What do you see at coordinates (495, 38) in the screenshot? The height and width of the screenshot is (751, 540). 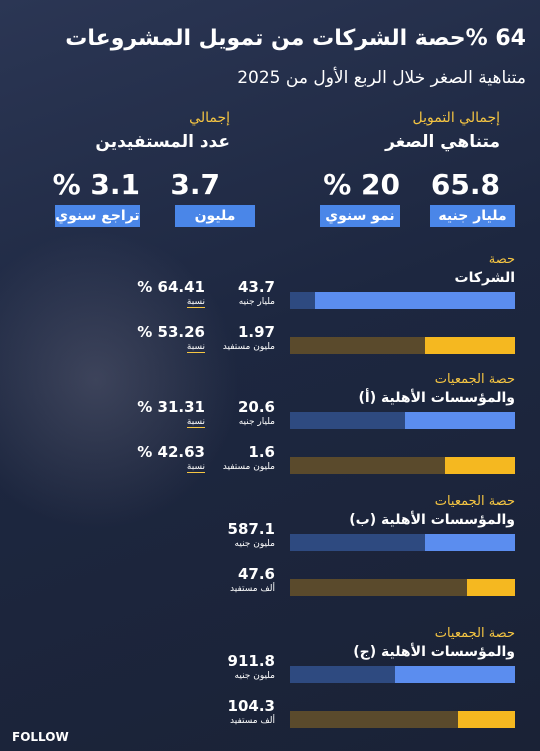 I see `title-number: 64 %` at bounding box center [495, 38].